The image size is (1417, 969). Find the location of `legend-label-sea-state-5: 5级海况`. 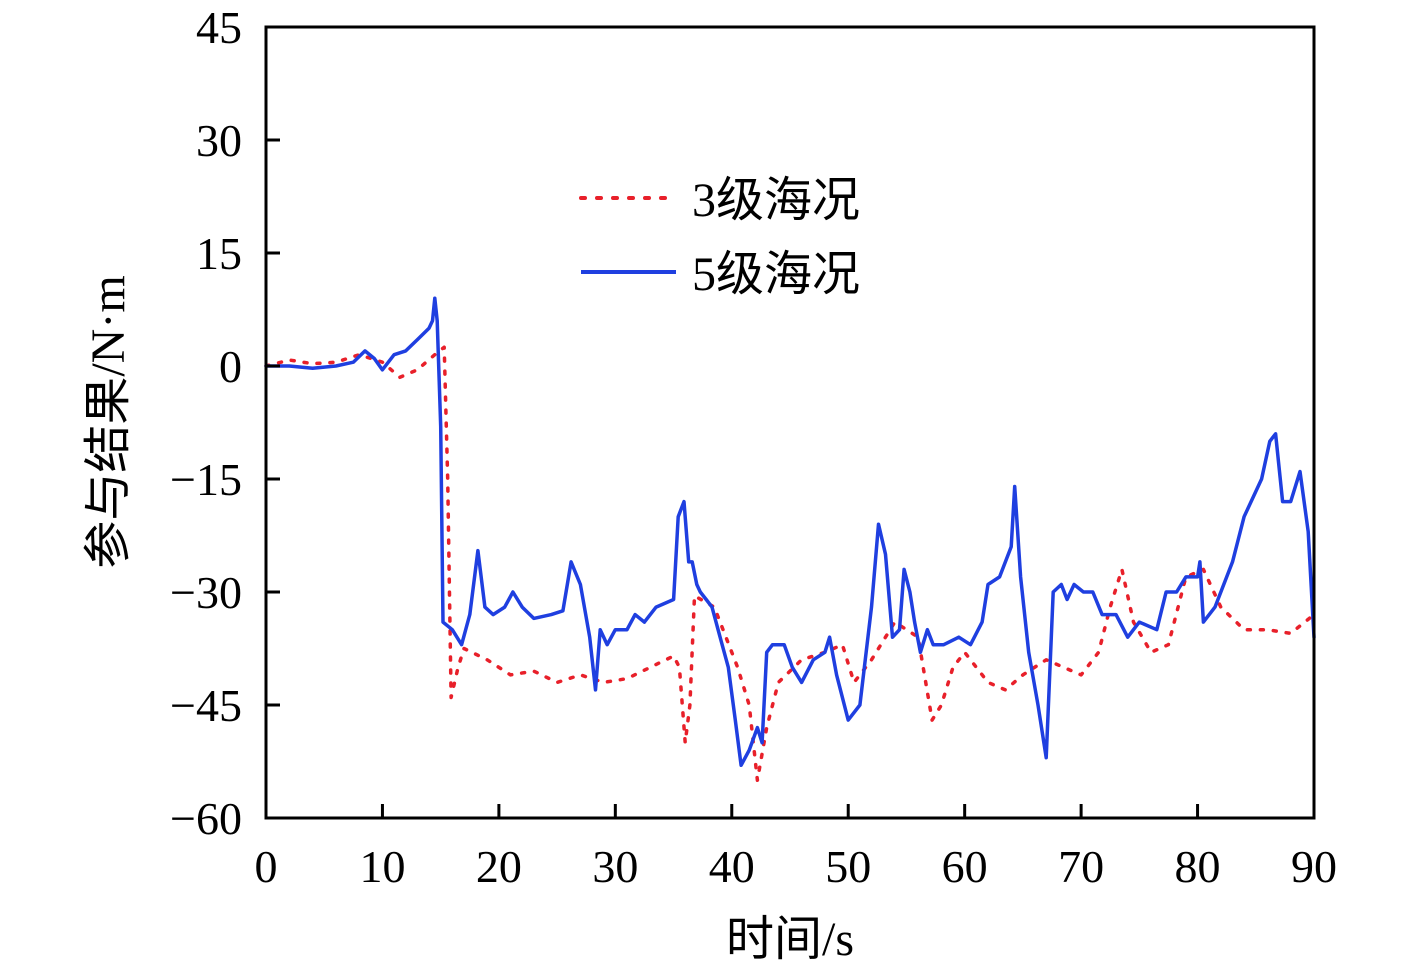

legend-label-sea-state-5: 5级海况 is located at coordinates (776, 274).